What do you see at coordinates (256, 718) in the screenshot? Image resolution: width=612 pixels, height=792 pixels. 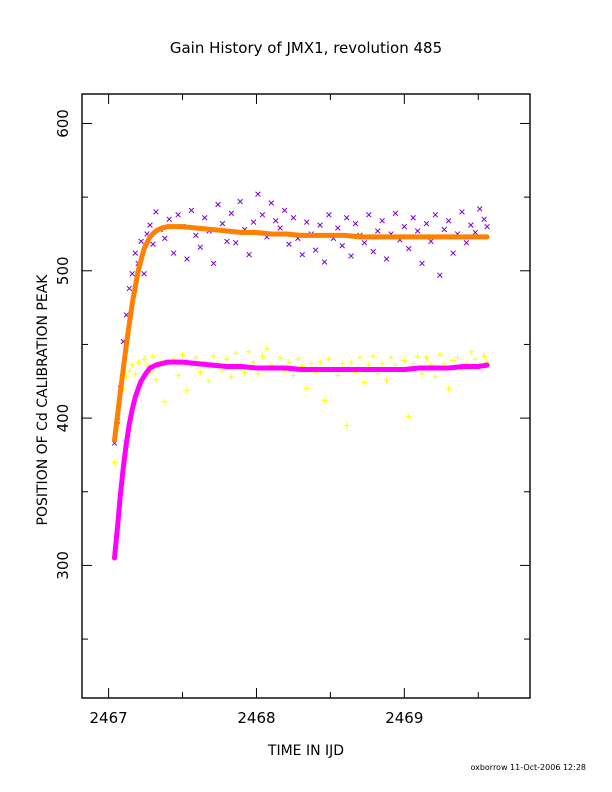 I see `x-tick-label: 2468` at bounding box center [256, 718].